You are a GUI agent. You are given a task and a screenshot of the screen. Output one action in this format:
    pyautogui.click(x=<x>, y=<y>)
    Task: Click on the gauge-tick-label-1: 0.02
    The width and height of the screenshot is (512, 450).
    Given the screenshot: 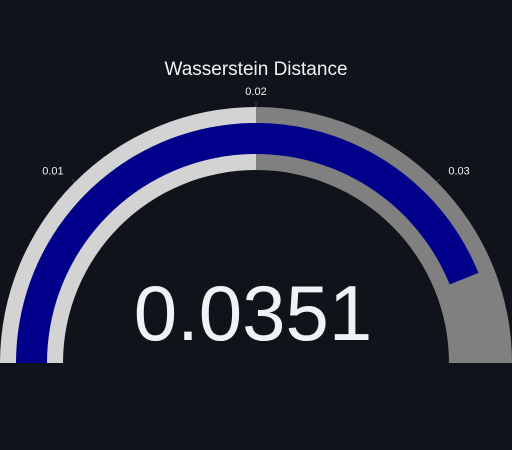 What is the action you would take?
    pyautogui.click(x=255, y=92)
    